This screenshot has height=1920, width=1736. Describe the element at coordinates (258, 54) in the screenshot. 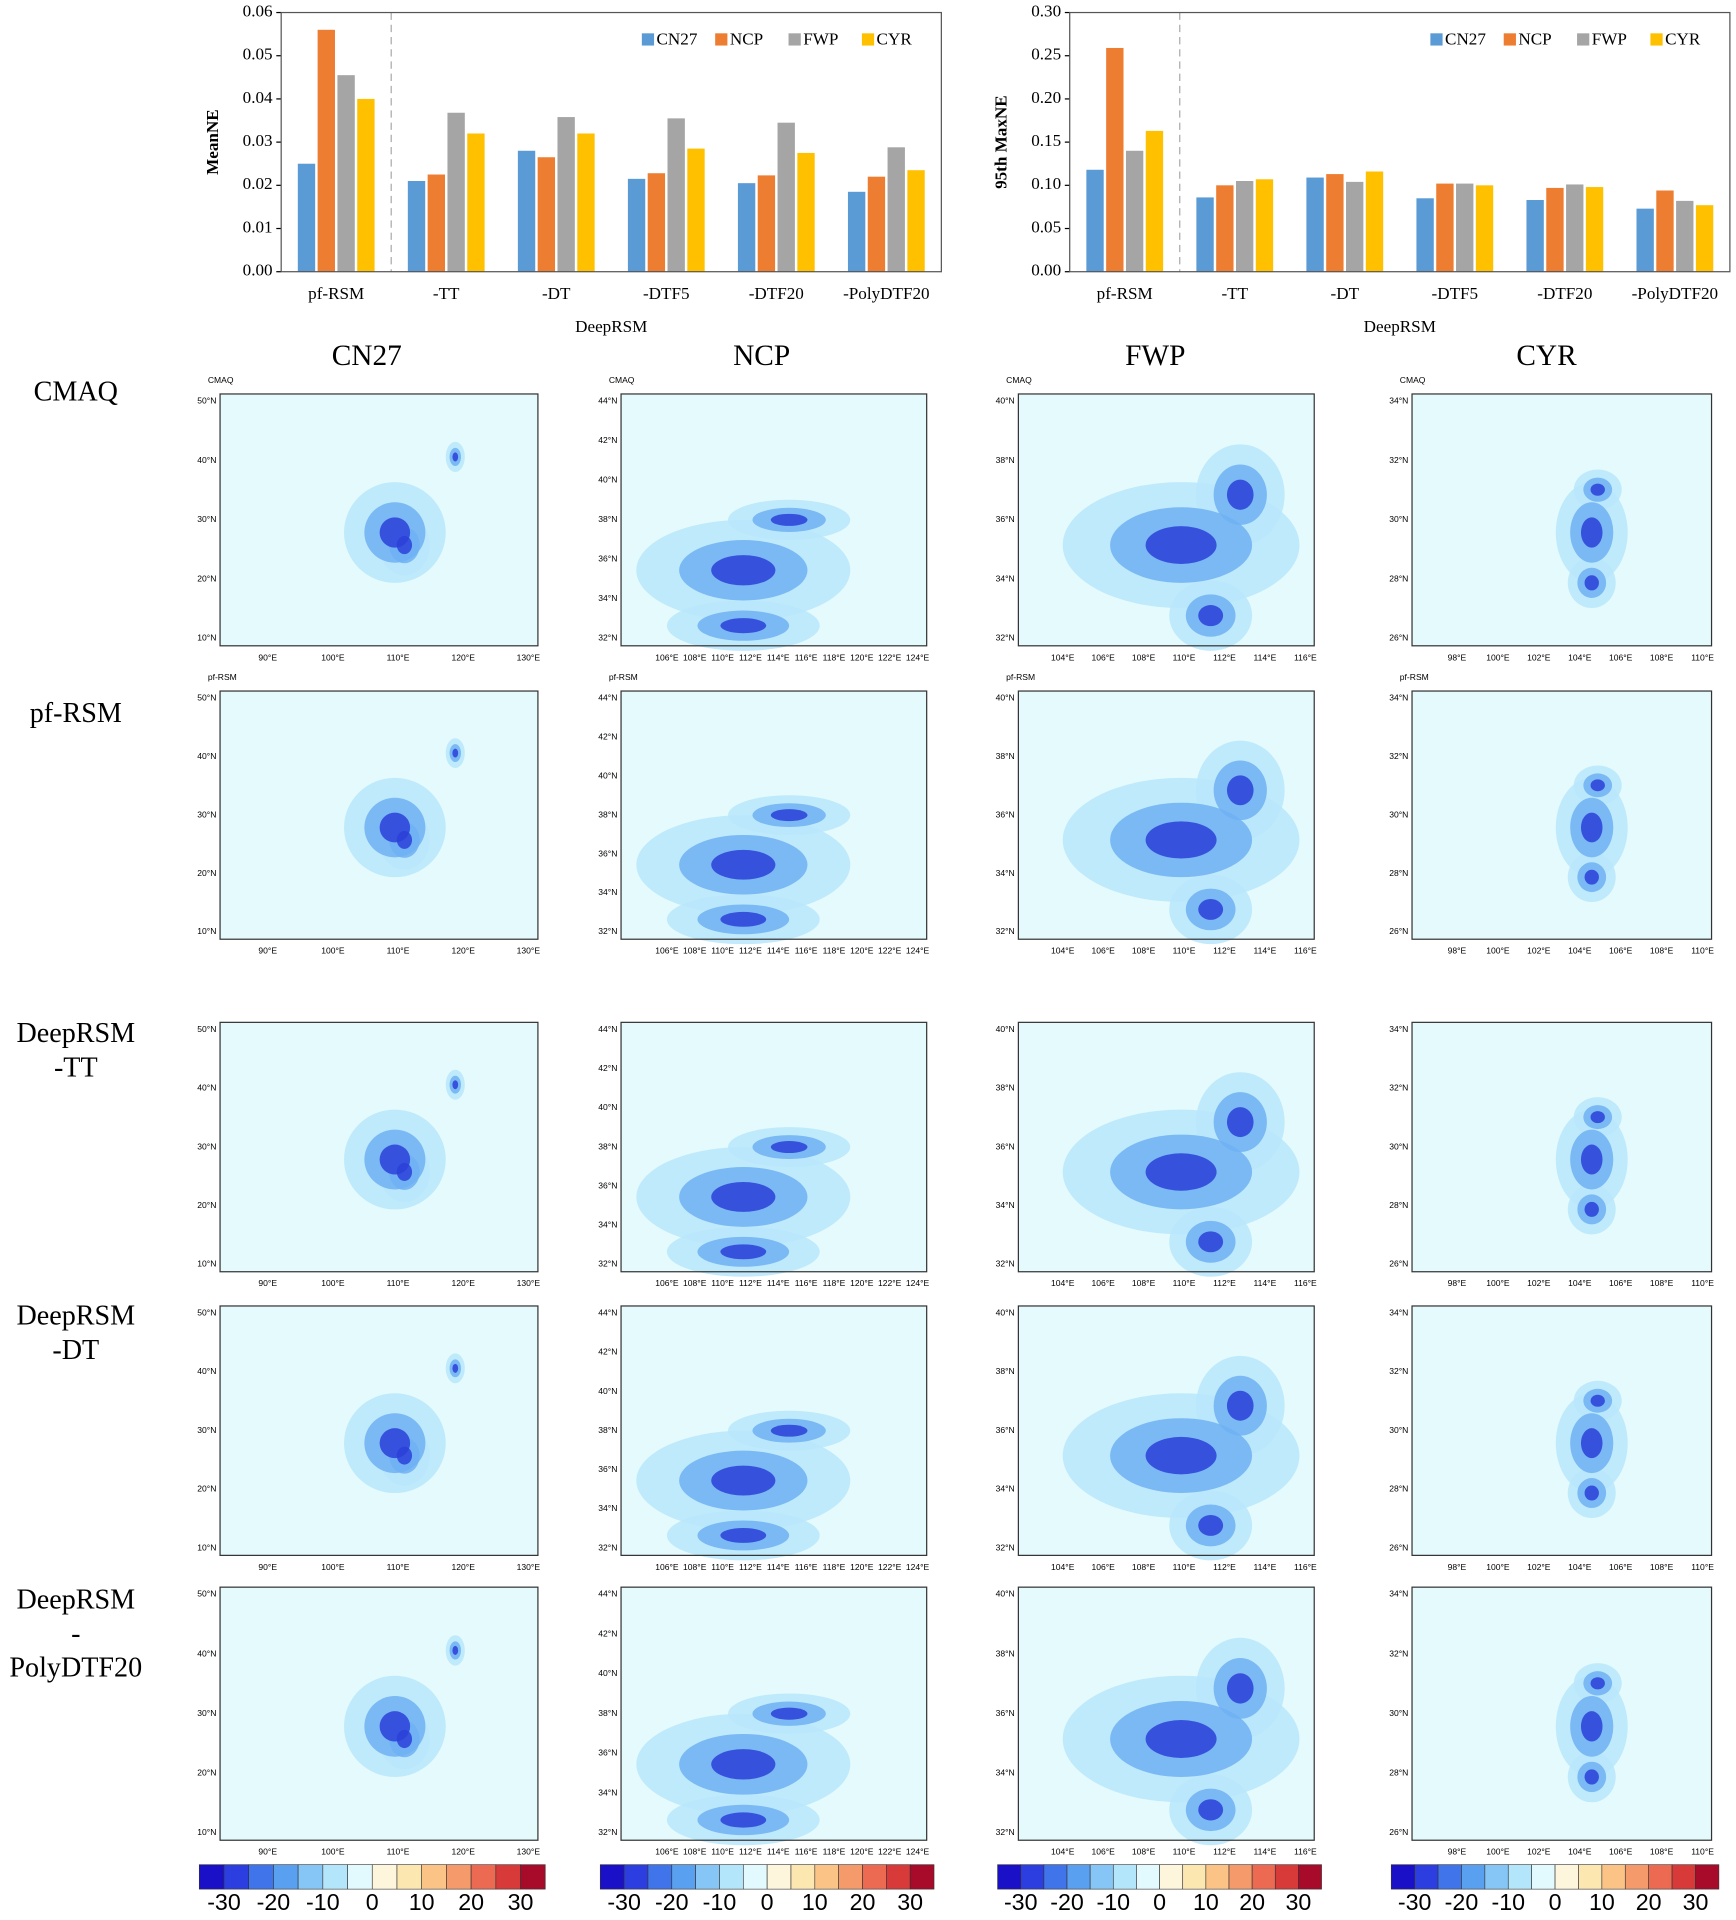

I see `y-tick-label: 0.05` at that location.